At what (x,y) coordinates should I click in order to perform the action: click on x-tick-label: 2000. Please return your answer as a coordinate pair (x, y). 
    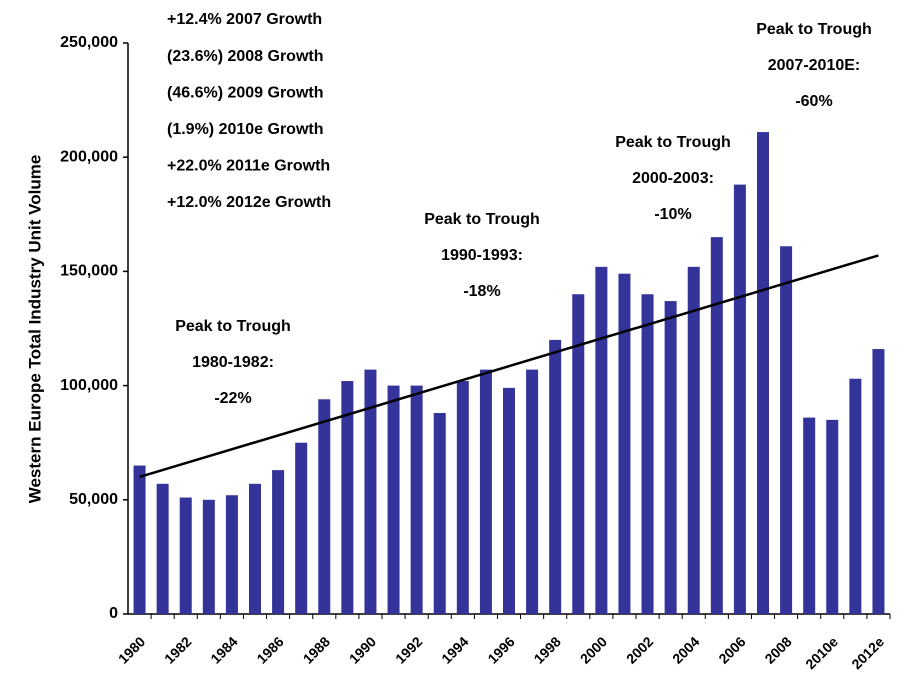
    Looking at the image, I should click on (593, 649).